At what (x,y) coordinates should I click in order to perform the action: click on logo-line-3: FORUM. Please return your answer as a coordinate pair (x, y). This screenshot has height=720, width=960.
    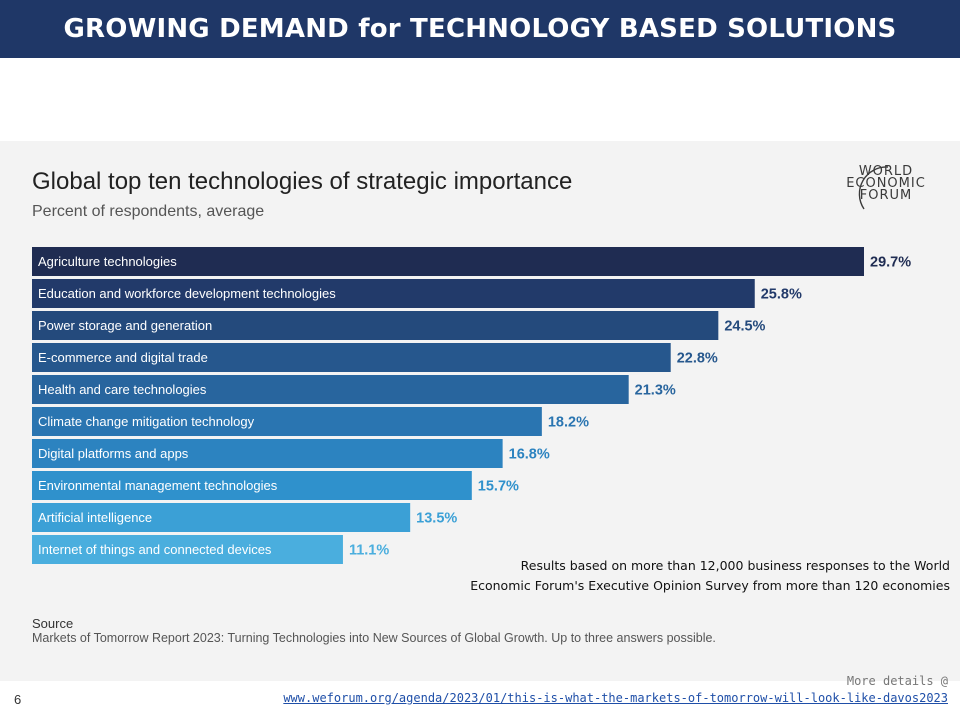
    Looking at the image, I should click on (886, 195).